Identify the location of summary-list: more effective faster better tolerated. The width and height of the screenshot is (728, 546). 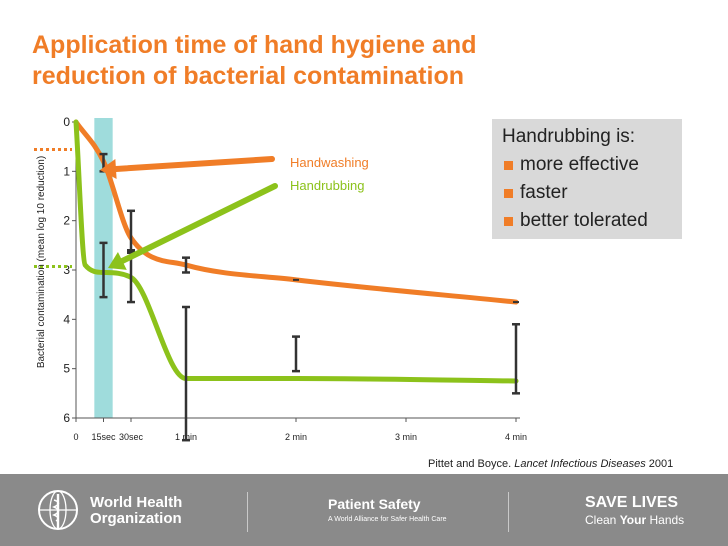
(587, 193).